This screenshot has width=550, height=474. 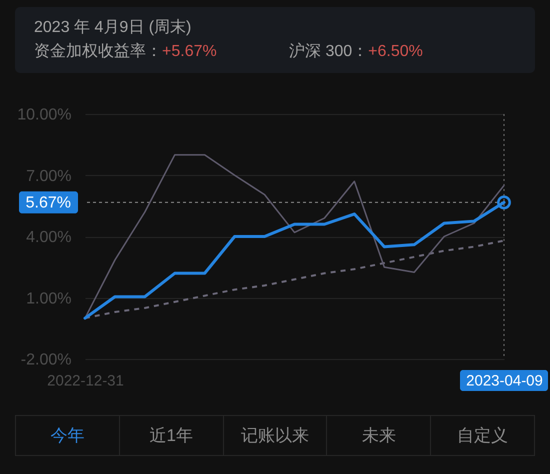 I want to click on y-tick-label: 1.00%, so click(x=49, y=299).